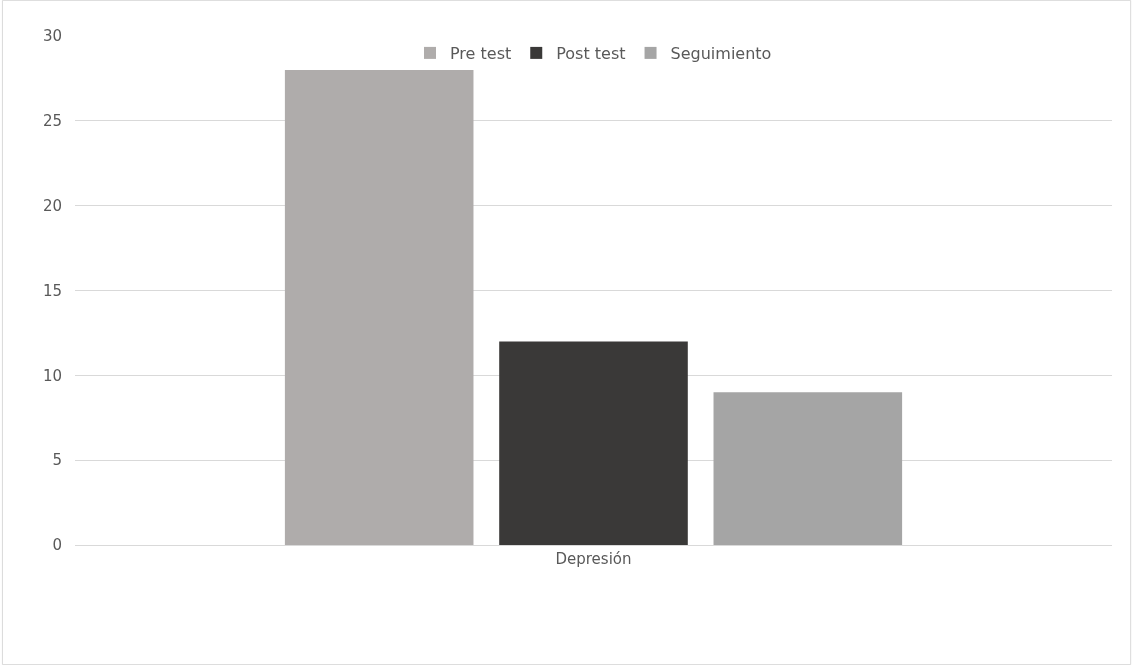  Describe the element at coordinates (52, 290) in the screenshot. I see `y-tick-label: 15` at that location.